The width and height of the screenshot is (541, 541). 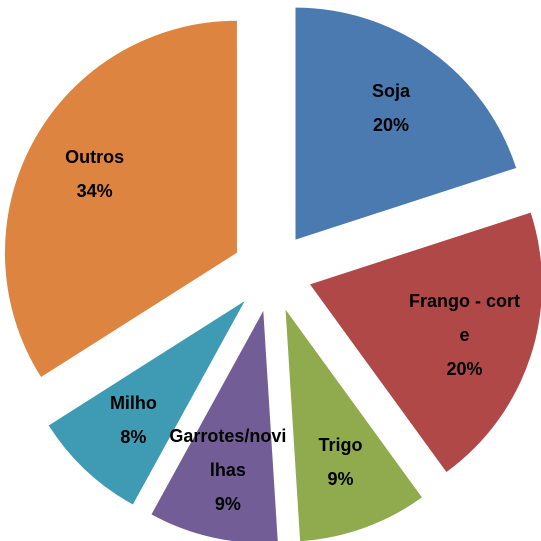 What do you see at coordinates (95, 157) in the screenshot?
I see `slice-name: Outros` at bounding box center [95, 157].